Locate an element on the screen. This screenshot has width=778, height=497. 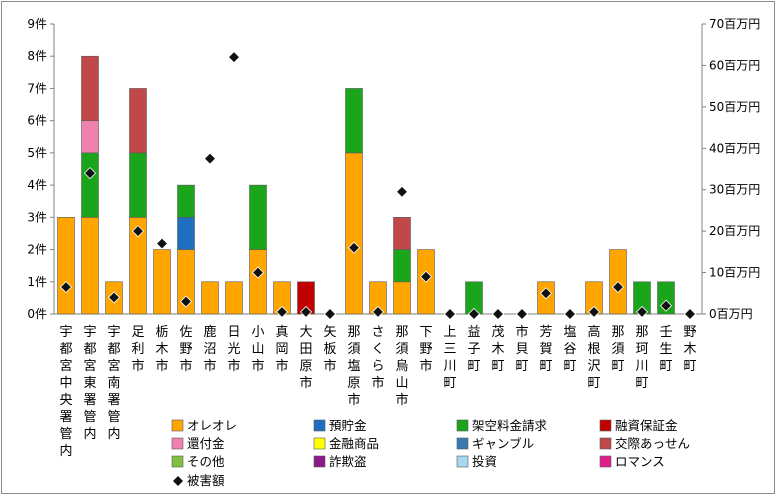
category-label: 上三川町 is located at coordinates (449, 358).